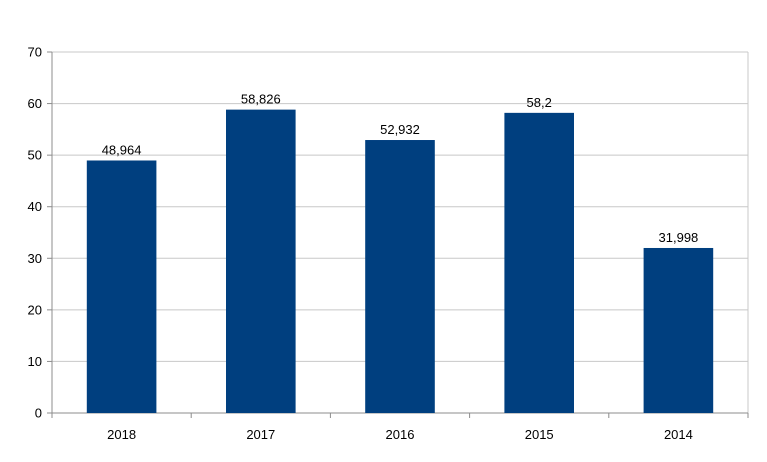 The width and height of the screenshot is (767, 462). What do you see at coordinates (539, 434) in the screenshot?
I see `x-tick-label: 2015` at bounding box center [539, 434].